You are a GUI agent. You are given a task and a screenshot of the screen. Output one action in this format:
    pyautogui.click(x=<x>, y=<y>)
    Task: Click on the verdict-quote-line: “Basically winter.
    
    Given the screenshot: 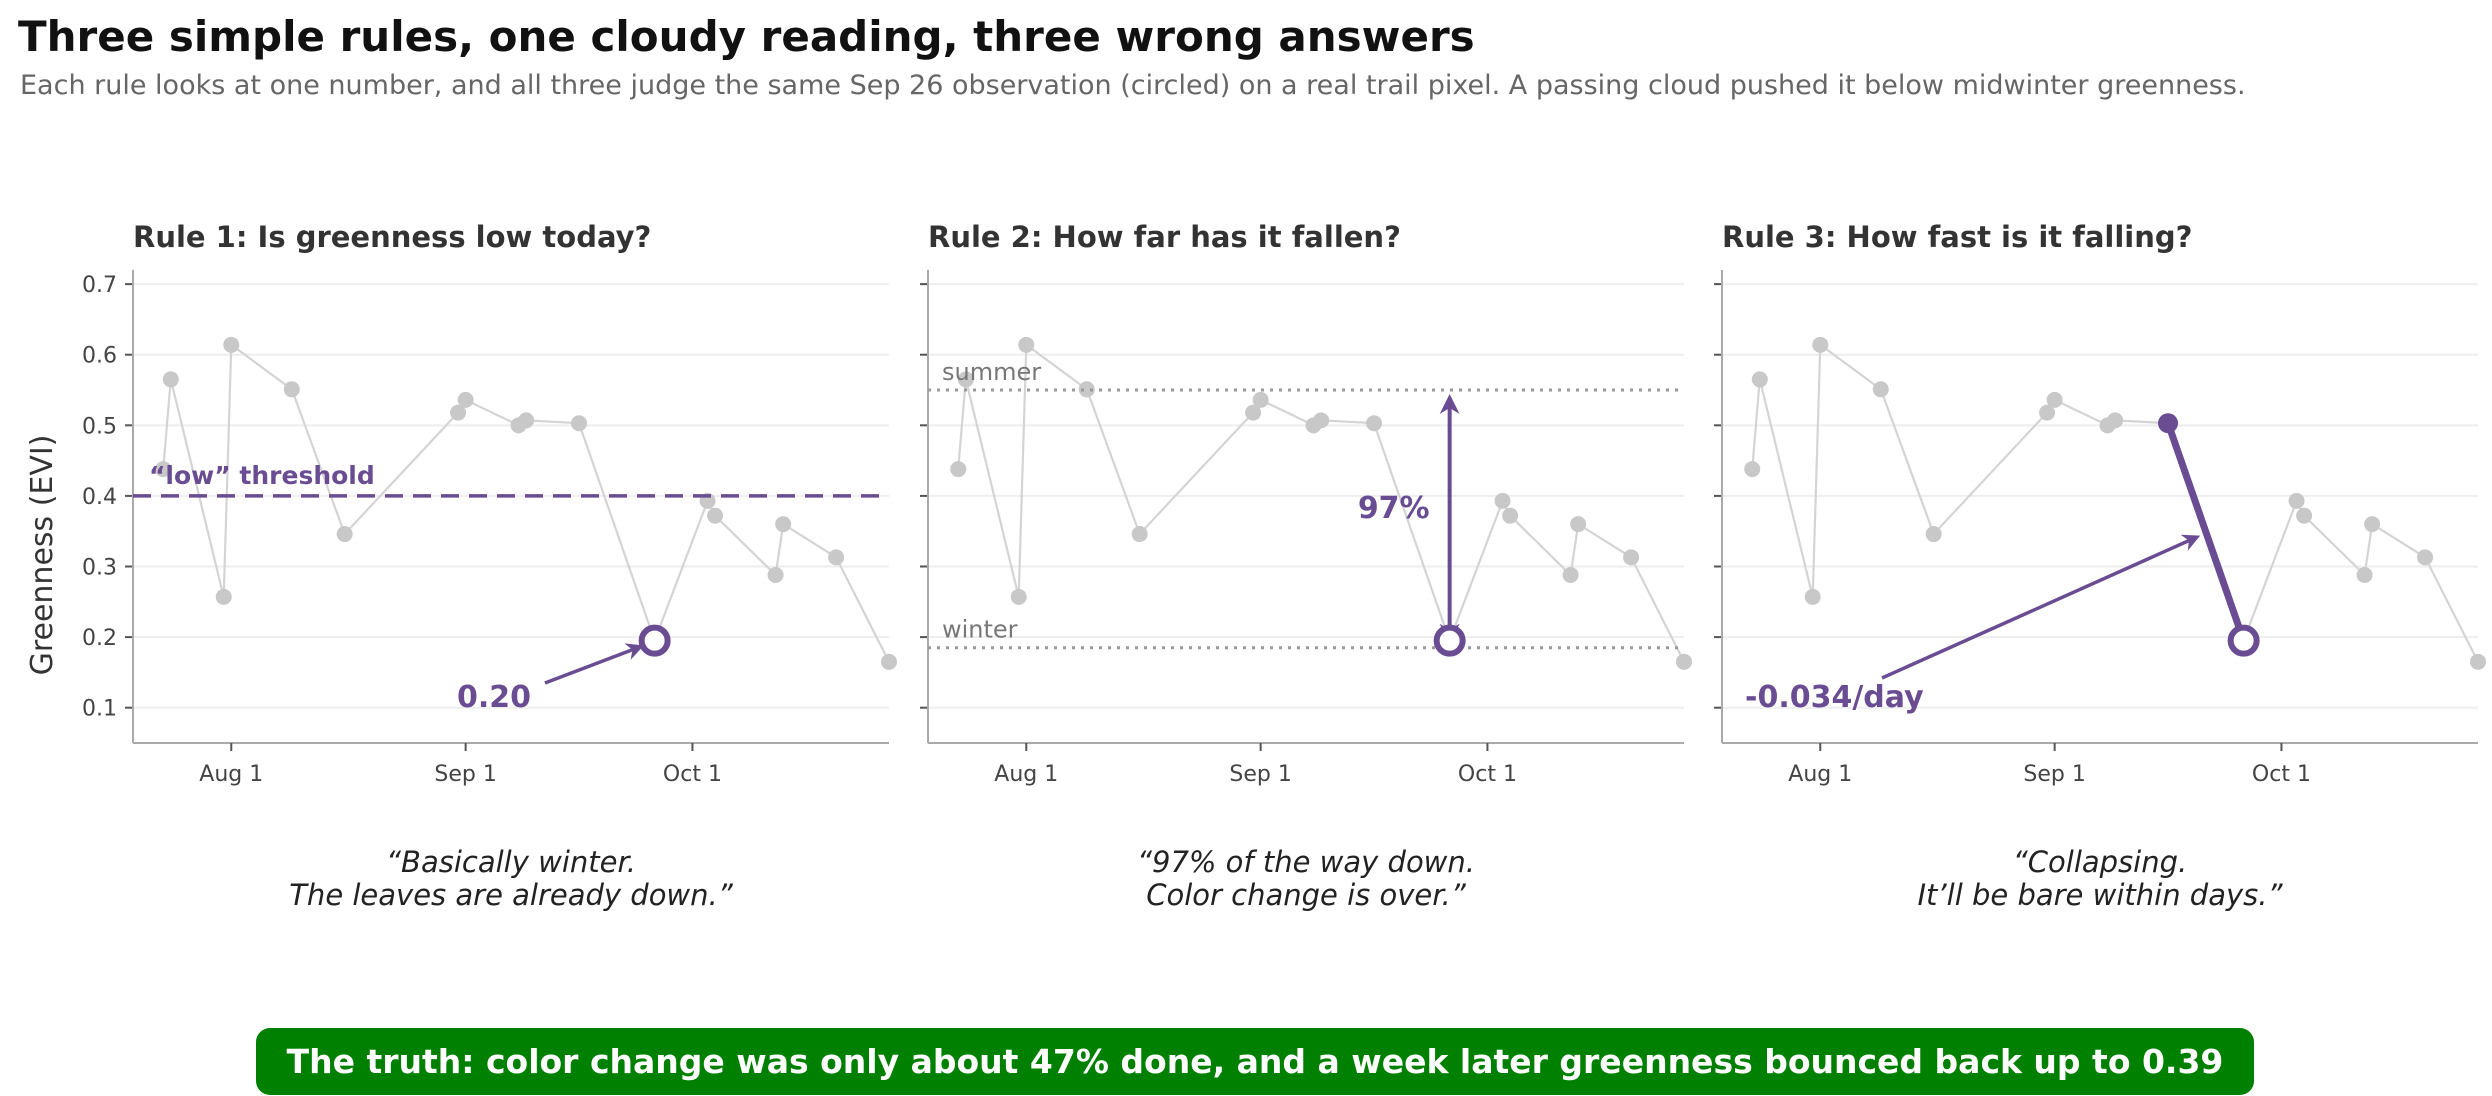 What is the action you would take?
    pyautogui.click(x=511, y=862)
    